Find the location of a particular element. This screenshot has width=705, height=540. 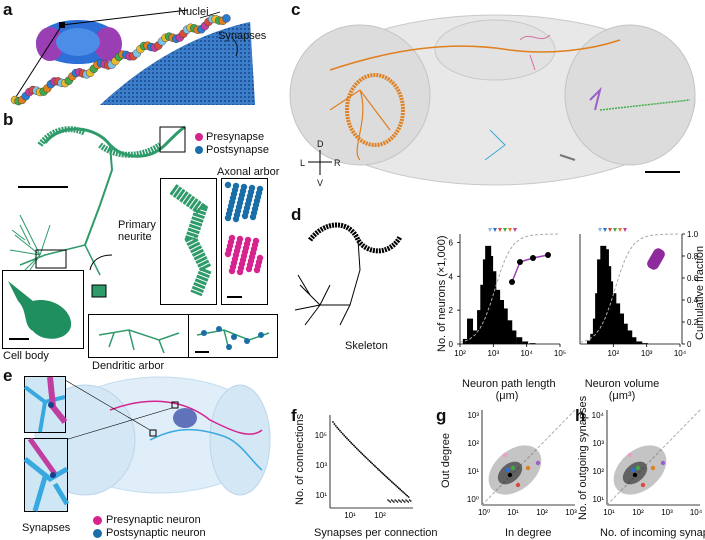

panel-h-label: h is located at coordinates (580, 415).